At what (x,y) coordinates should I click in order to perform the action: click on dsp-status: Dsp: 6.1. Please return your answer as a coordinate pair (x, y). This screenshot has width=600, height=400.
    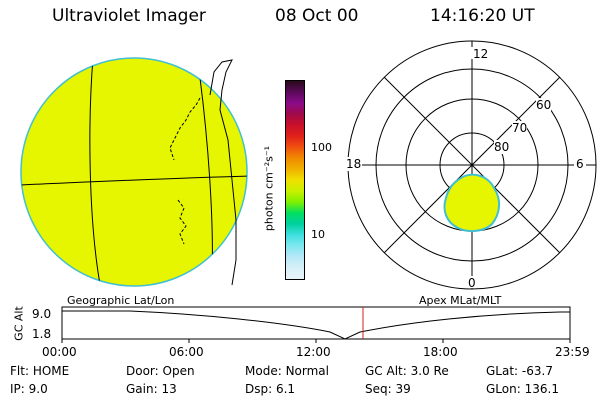
    Looking at the image, I should click on (270, 389).